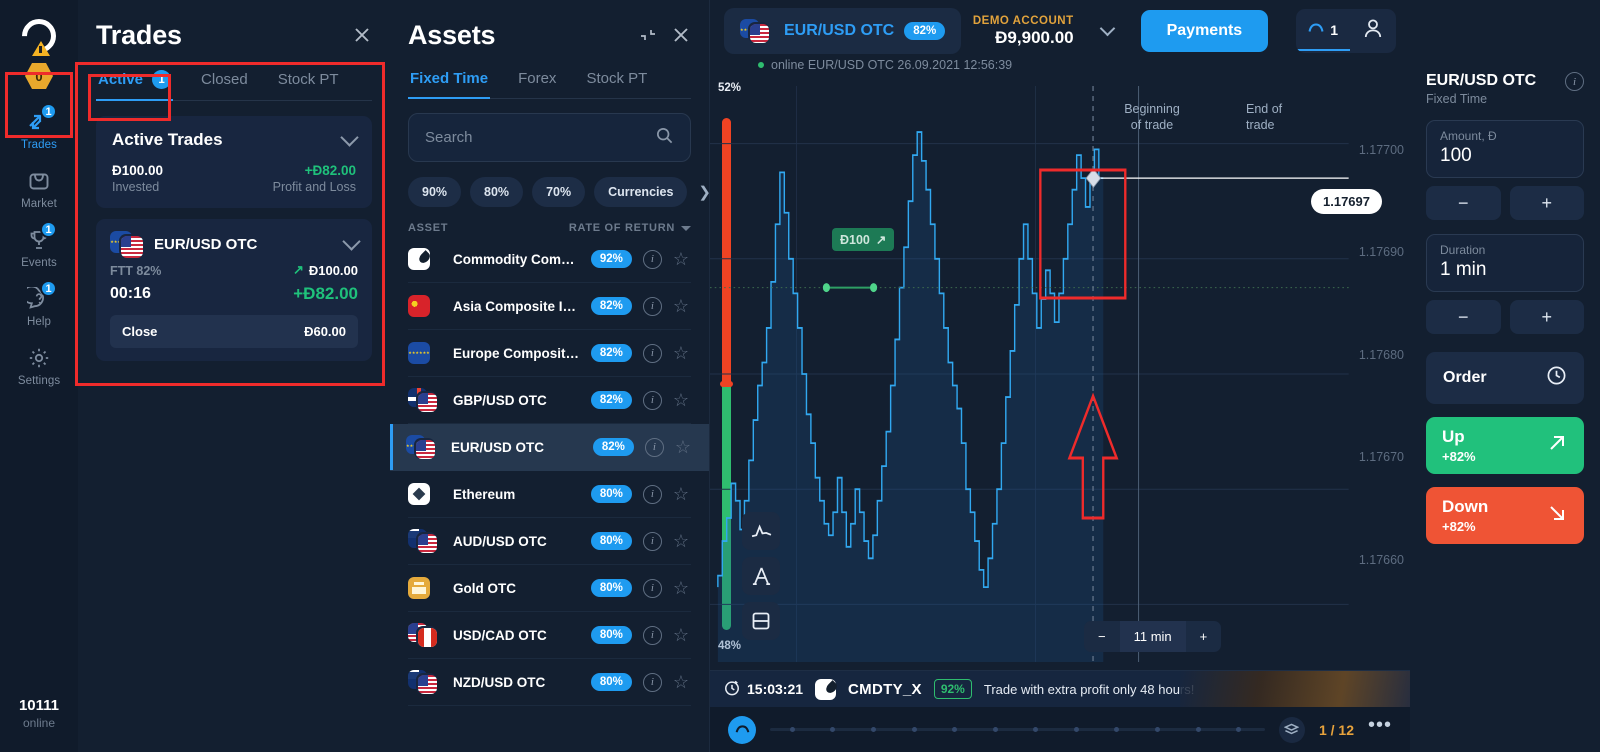  What do you see at coordinates (648, 35) in the screenshot?
I see `collapse-icon` at bounding box center [648, 35].